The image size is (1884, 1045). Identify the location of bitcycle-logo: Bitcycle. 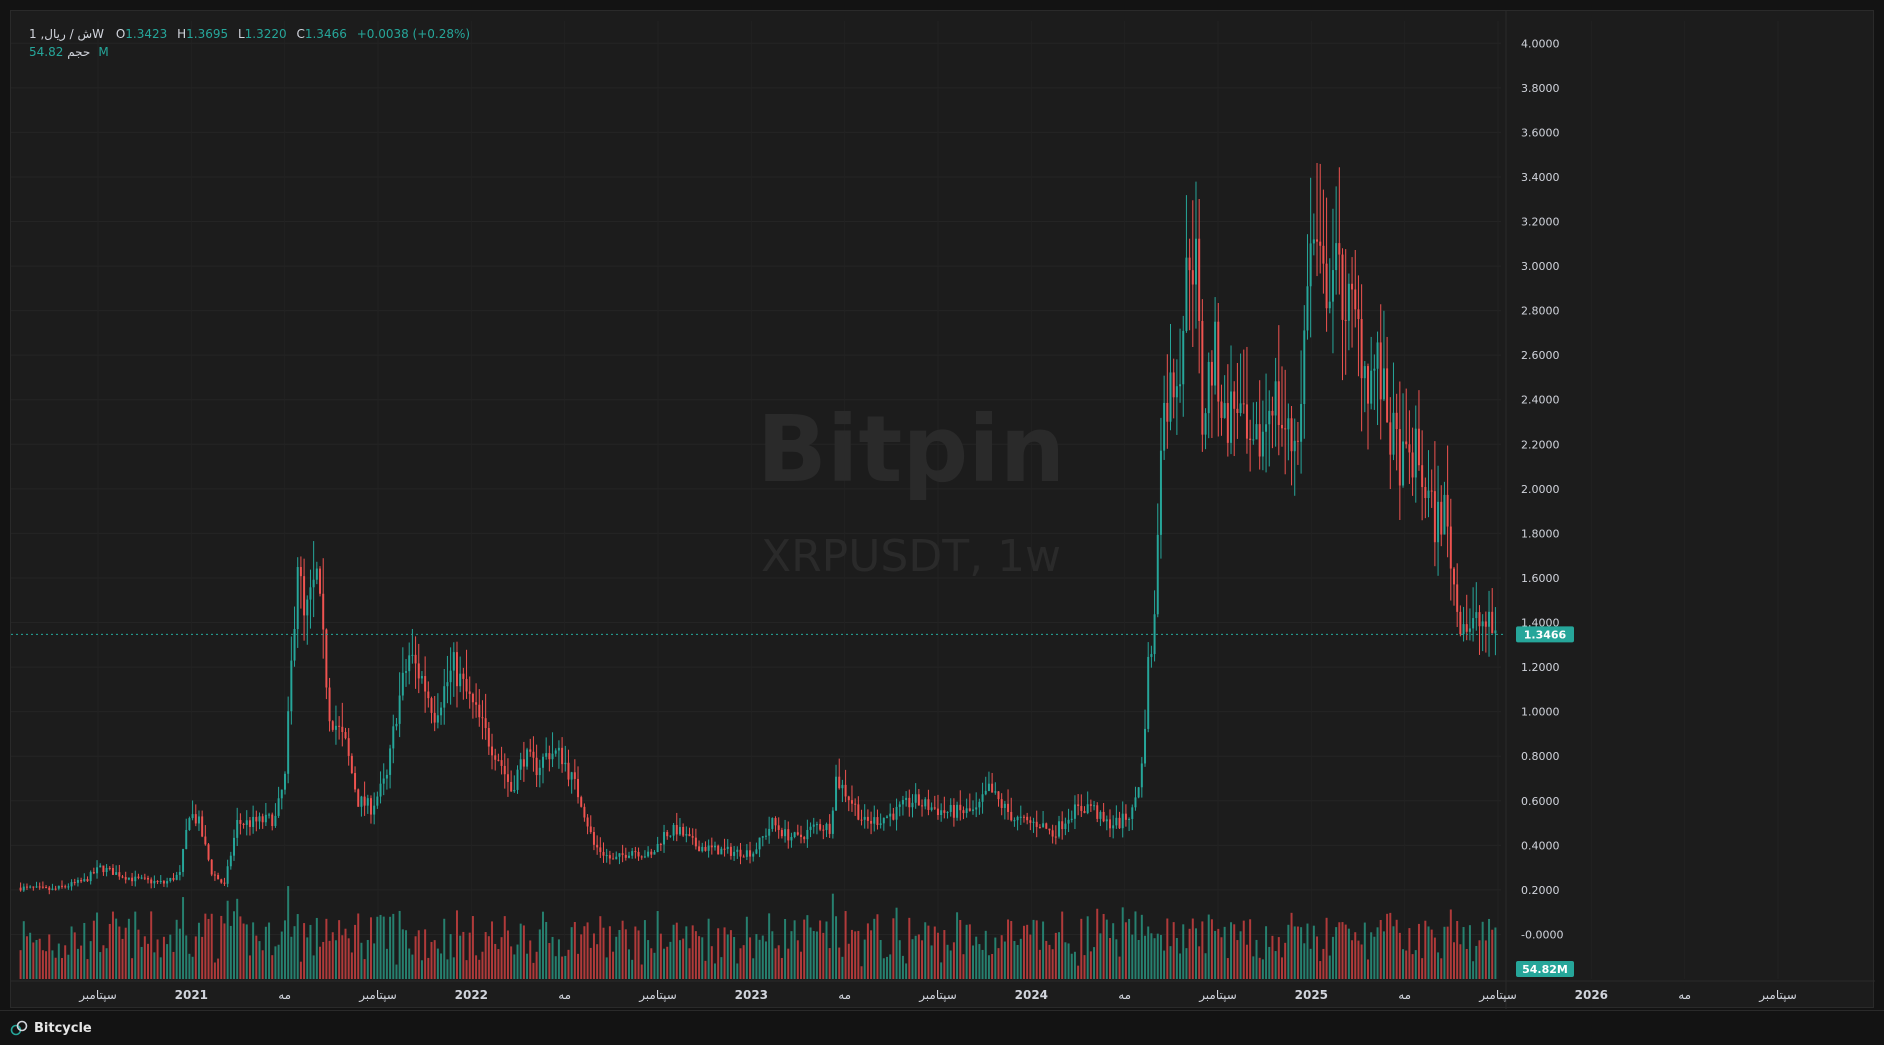
(51, 1028).